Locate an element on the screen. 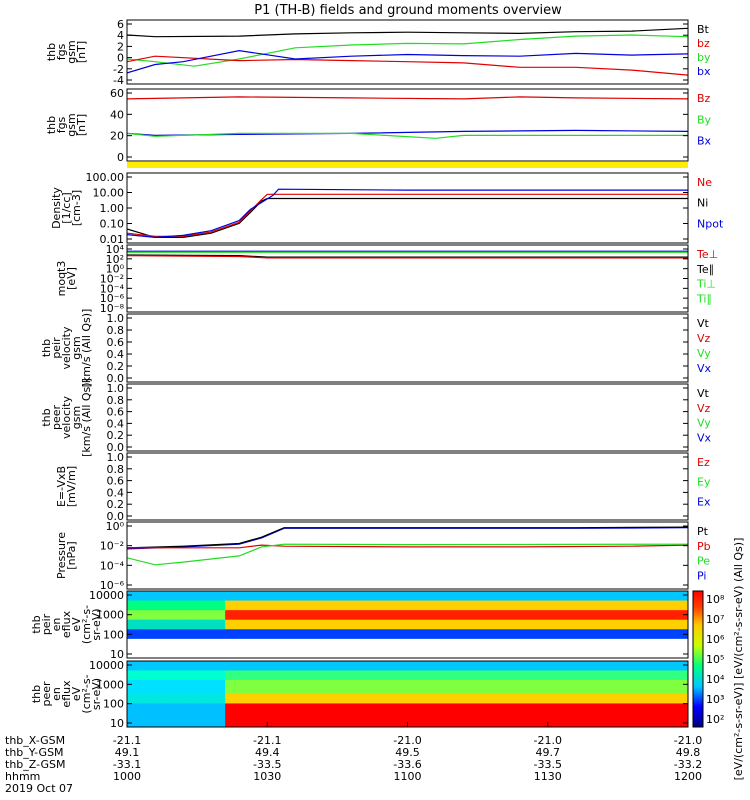  ytick-label: -2 is located at coordinates (118, 69).